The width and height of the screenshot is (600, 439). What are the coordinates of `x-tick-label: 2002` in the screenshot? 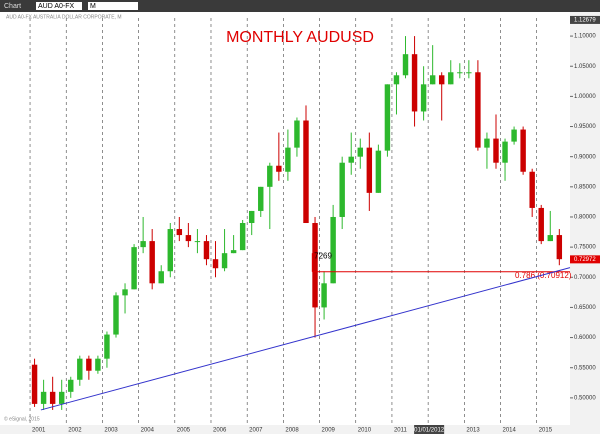 It's located at (75, 431).